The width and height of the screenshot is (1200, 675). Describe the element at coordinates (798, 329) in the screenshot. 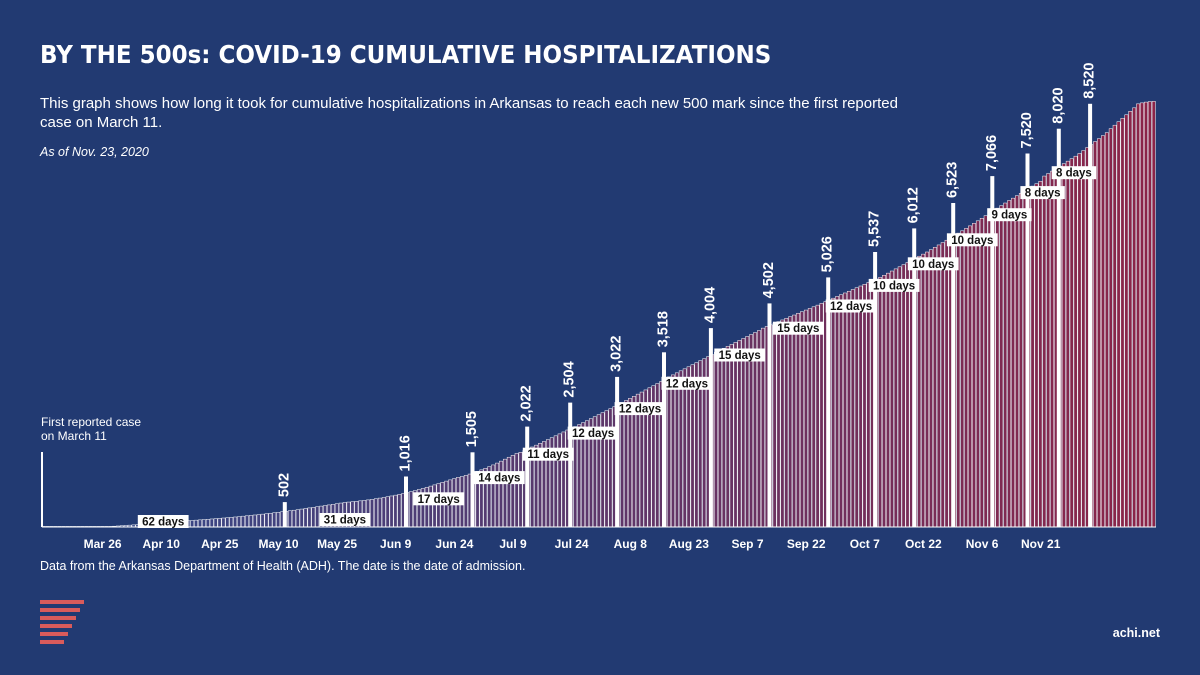

I see `interval-label: 15 days` at that location.